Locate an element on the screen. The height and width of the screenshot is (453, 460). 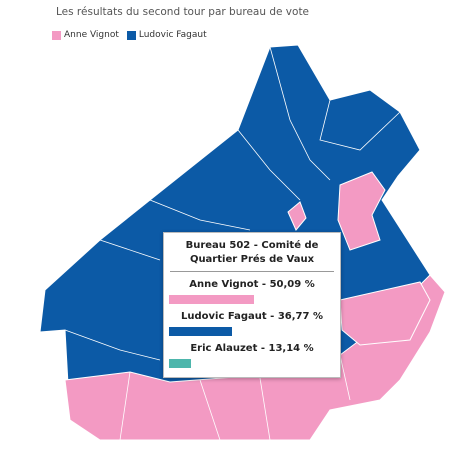
legend-item: Anne Vignot is located at coordinates (85, 35).